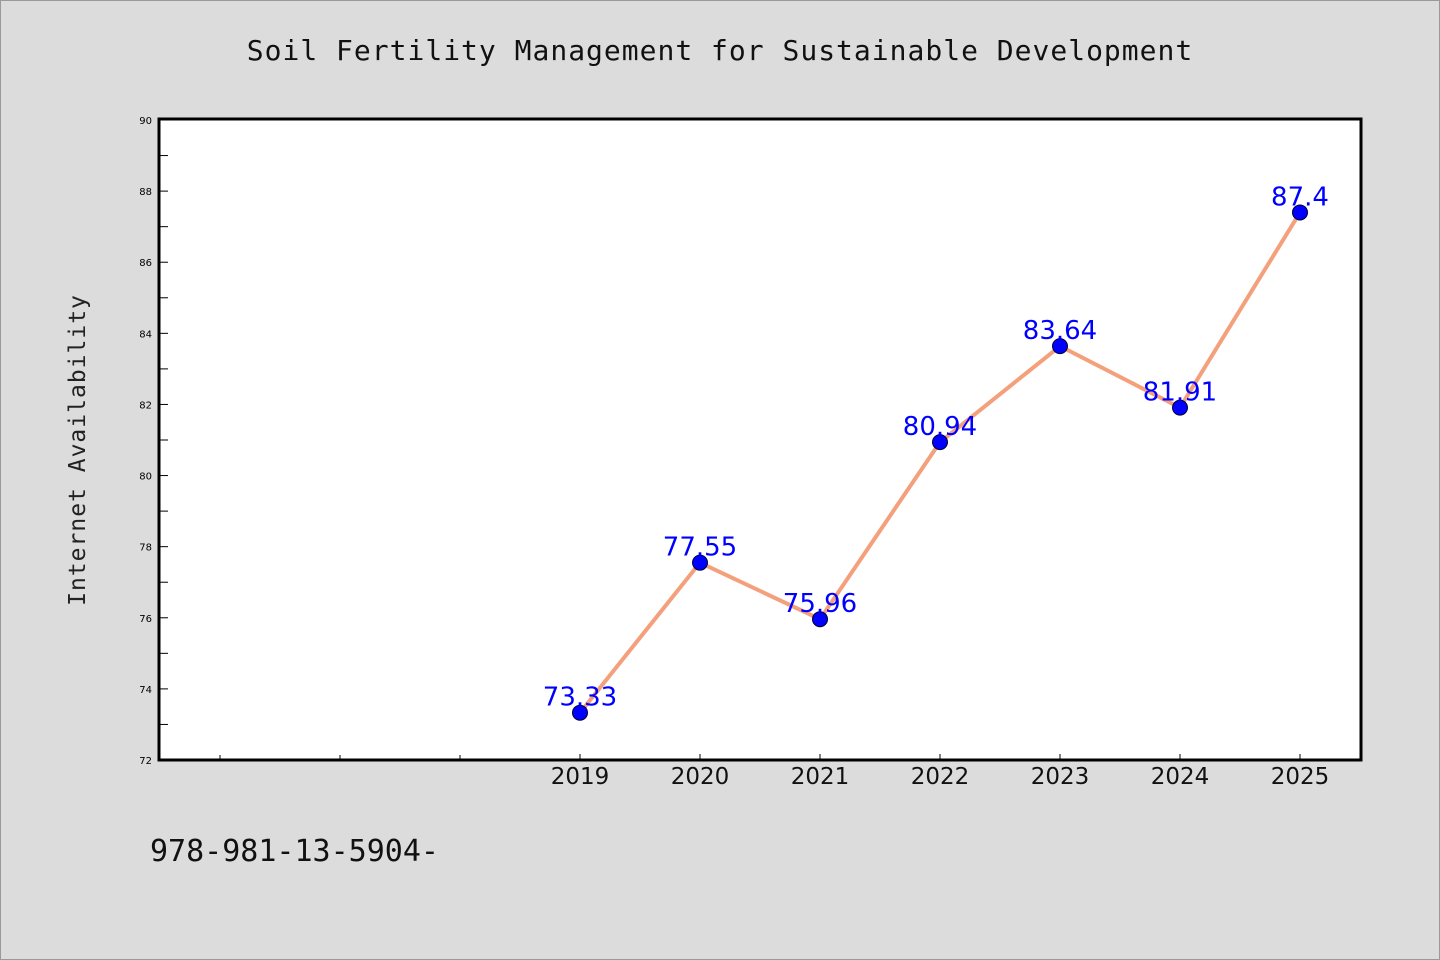  What do you see at coordinates (145, 263) in the screenshot?
I see `y-tick-label: 86` at bounding box center [145, 263].